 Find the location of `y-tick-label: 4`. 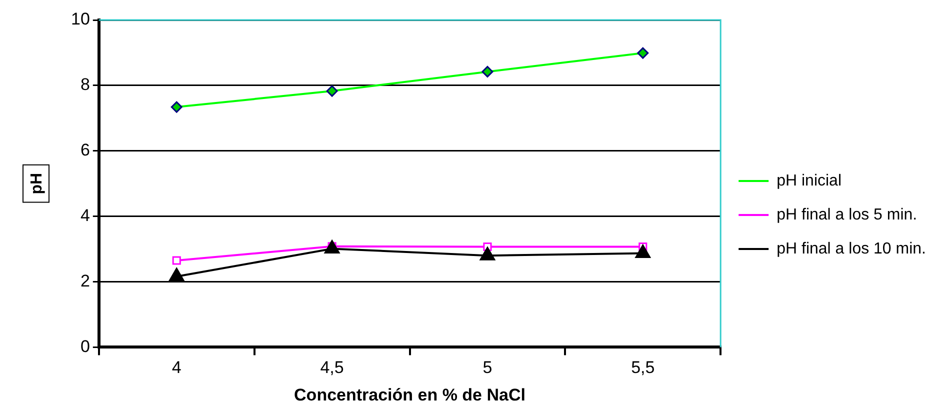

y-tick-label: 4 is located at coordinates (85, 216).